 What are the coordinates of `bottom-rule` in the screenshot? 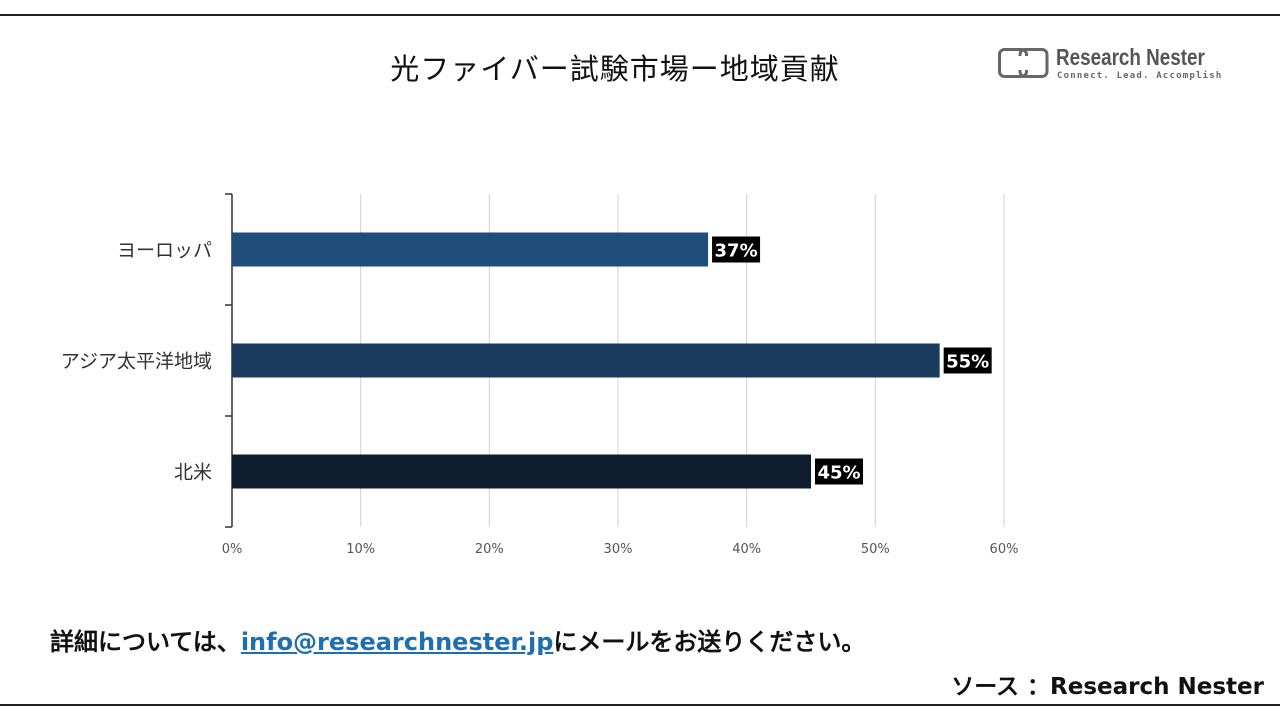 It's located at (640, 705).